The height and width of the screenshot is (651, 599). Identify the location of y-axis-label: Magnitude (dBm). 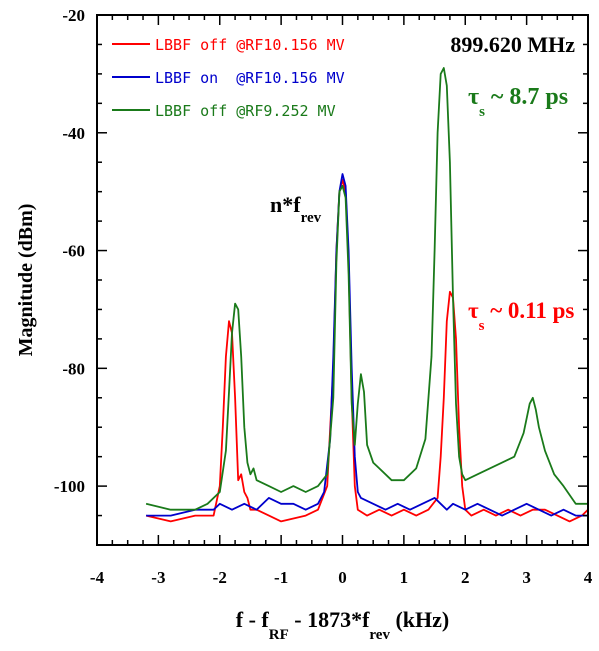
(26, 280).